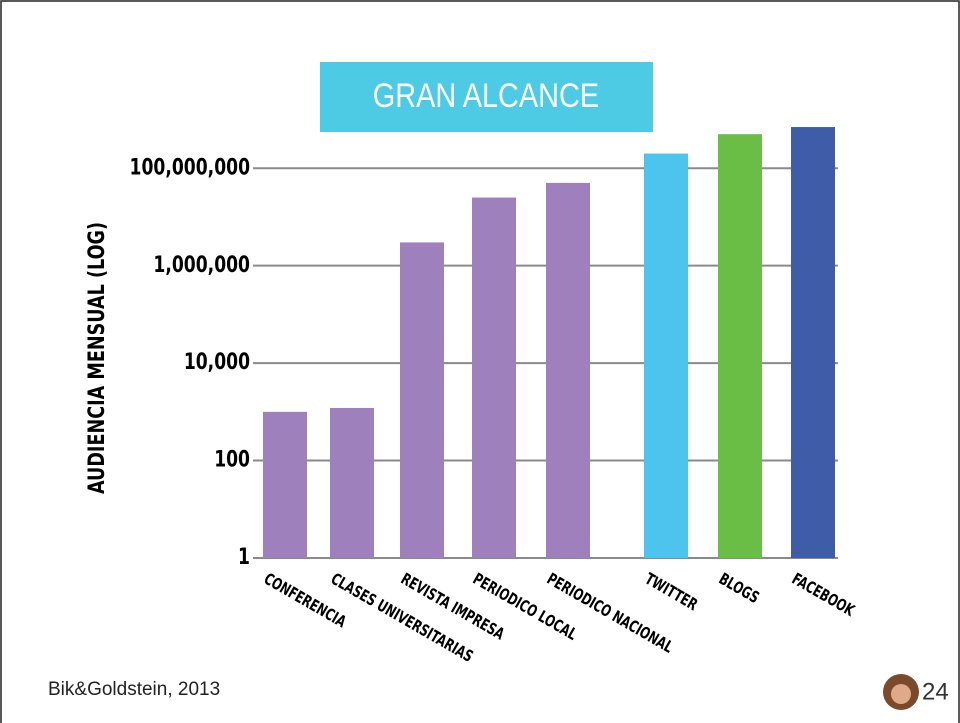 Image resolution: width=960 pixels, height=723 pixels. Describe the element at coordinates (823, 595) in the screenshot. I see `x-tick-label: FACEBOOK` at that location.